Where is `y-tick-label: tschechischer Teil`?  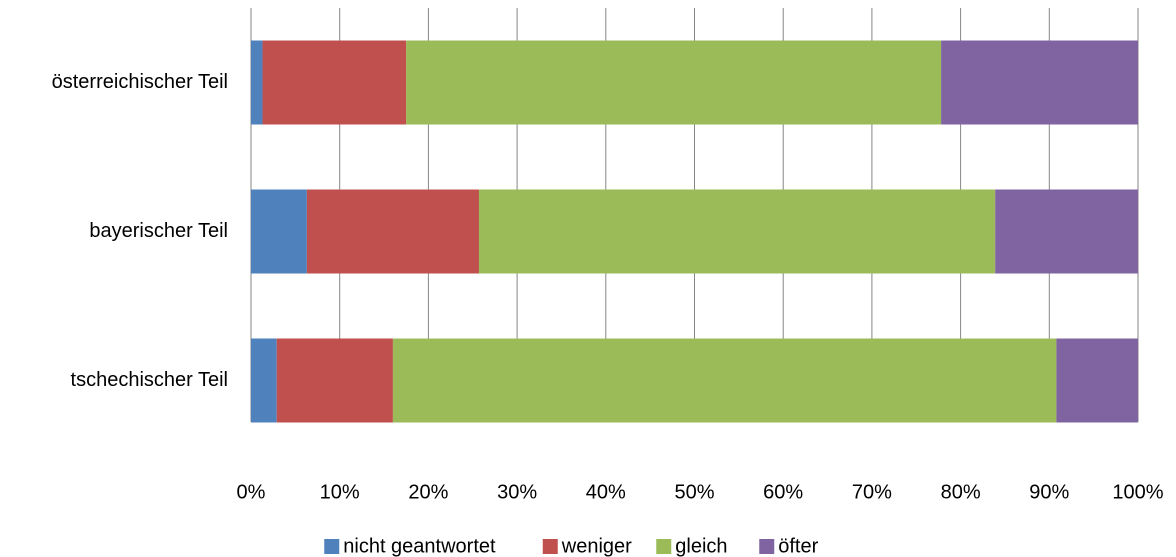 y-tick-label: tschechischer Teil is located at coordinates (149, 380).